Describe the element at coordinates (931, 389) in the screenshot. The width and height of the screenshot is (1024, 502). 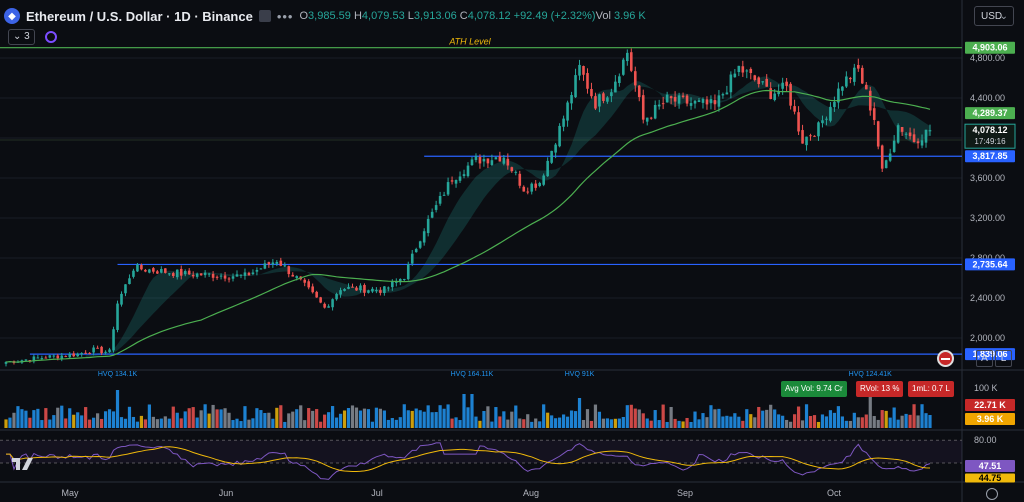
I see `ml-badge: 1mL: 0.7 L` at that location.